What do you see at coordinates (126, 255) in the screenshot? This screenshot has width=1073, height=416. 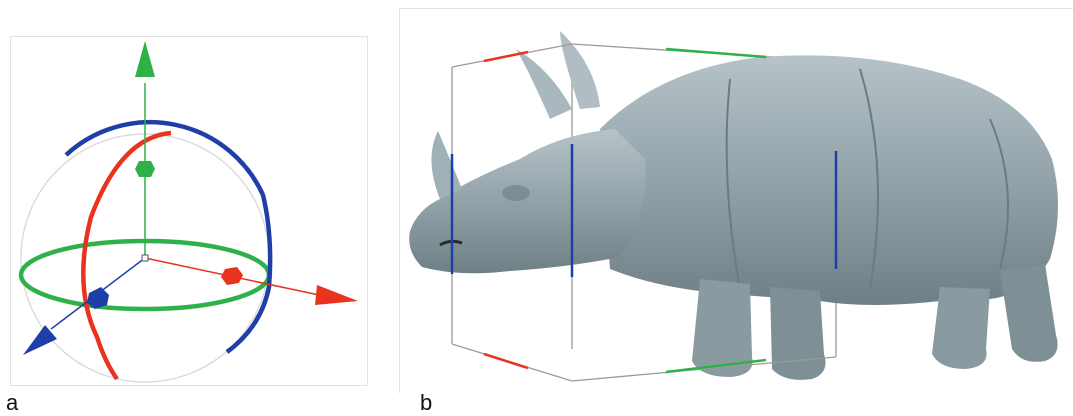 I see `x-rotation-ring` at bounding box center [126, 255].